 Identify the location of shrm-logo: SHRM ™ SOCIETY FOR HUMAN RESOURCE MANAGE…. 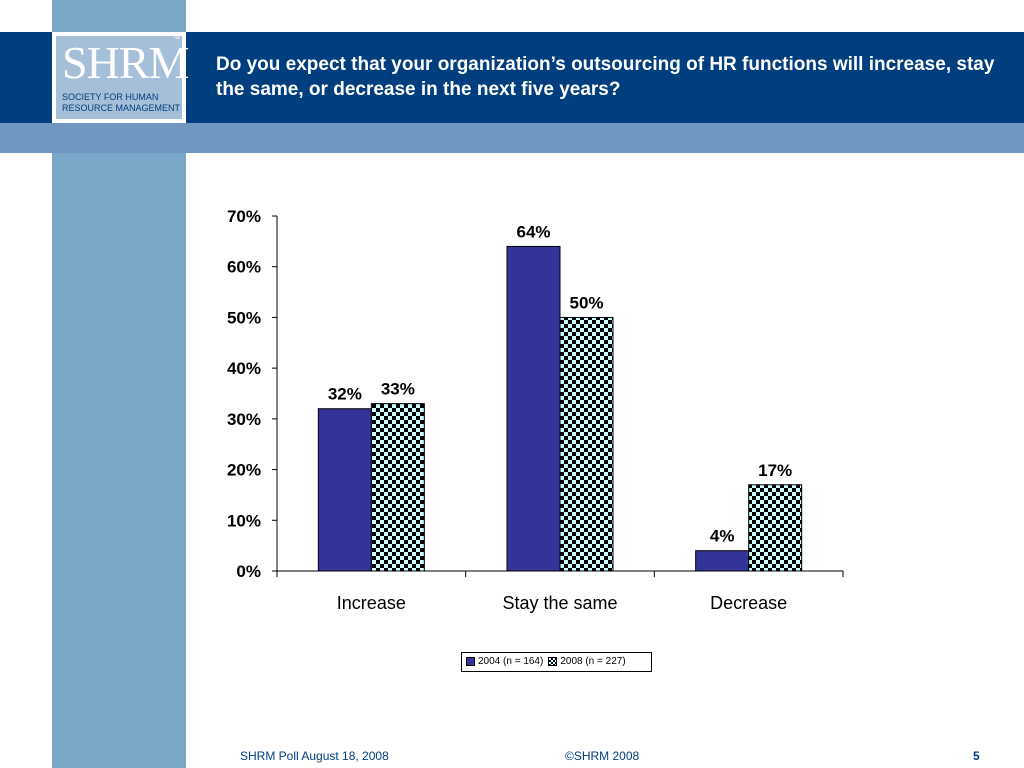
(120, 77).